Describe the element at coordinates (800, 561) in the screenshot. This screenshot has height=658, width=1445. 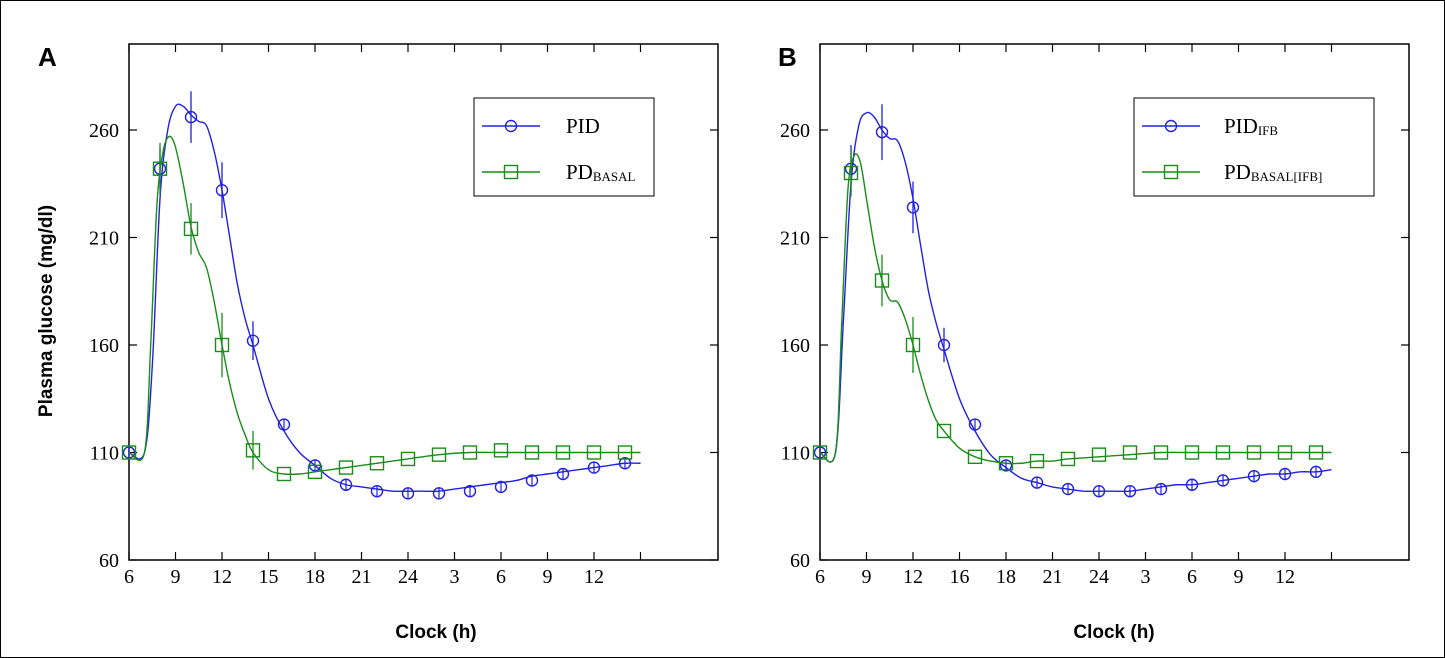
I see `y-tick-label: 60` at that location.